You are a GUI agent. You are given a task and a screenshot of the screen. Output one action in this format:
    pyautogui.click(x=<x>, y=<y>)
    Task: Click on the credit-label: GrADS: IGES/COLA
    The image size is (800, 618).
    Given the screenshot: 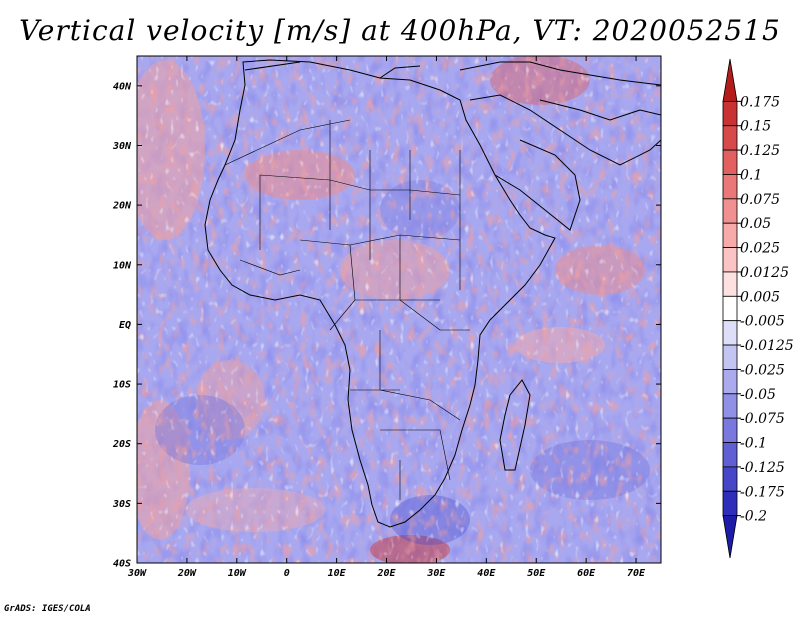 What is the action you would take?
    pyautogui.click(x=47, y=609)
    